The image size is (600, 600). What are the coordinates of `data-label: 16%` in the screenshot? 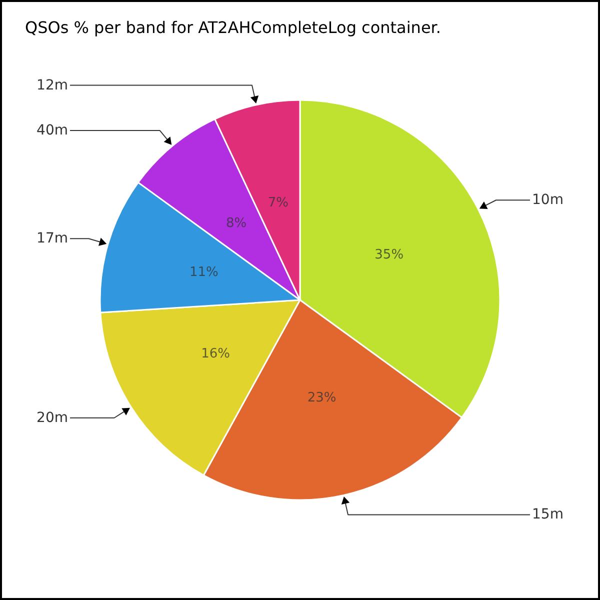 It's located at (215, 354).